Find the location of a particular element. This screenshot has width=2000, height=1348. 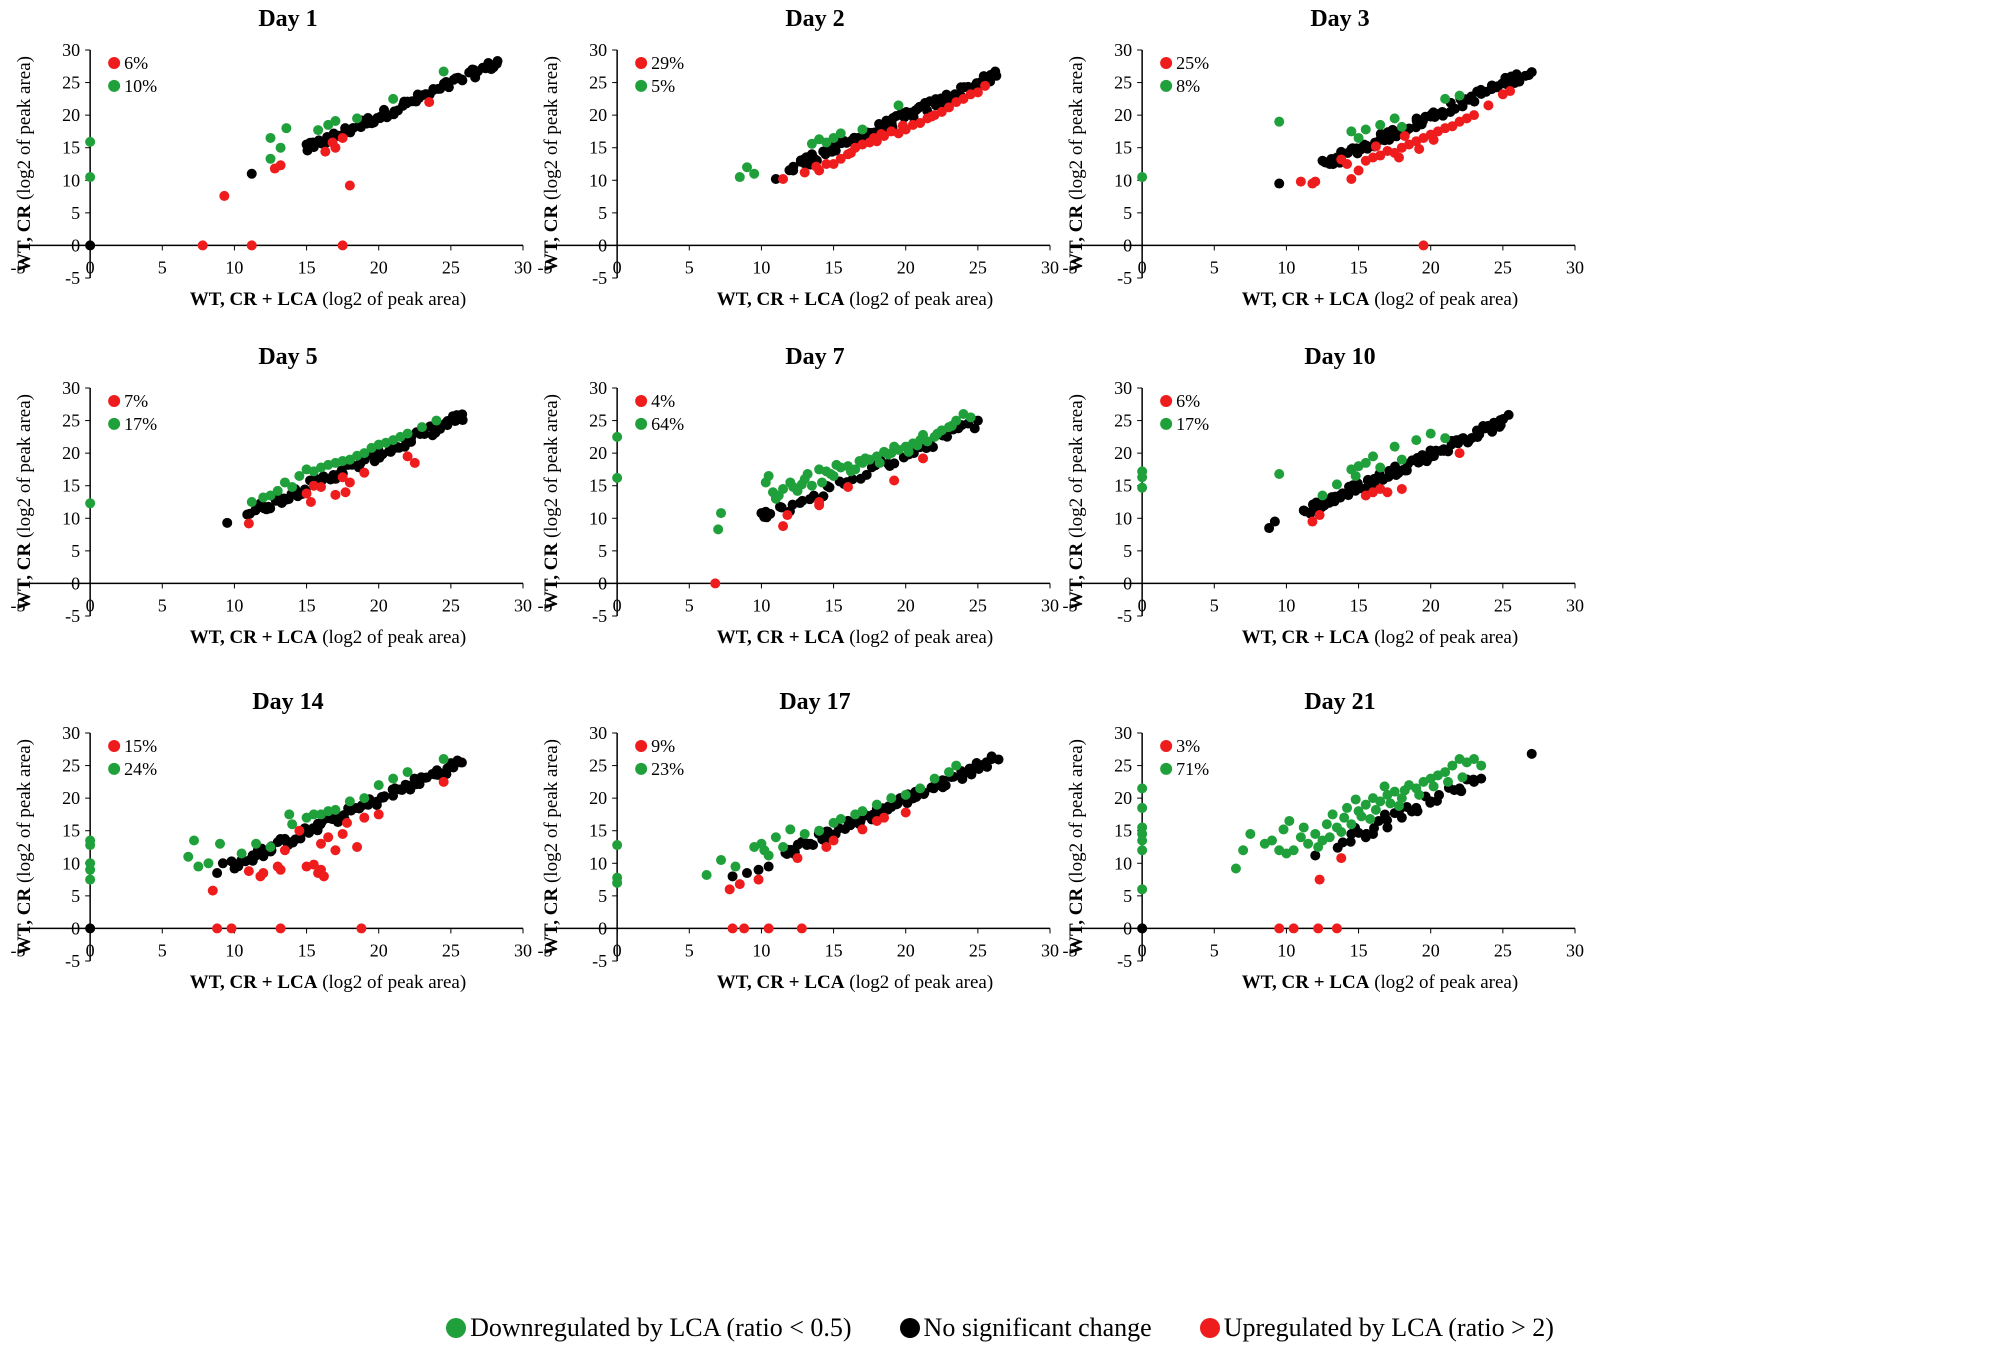

pct-label-upregulated: 15% is located at coordinates (140, 746).